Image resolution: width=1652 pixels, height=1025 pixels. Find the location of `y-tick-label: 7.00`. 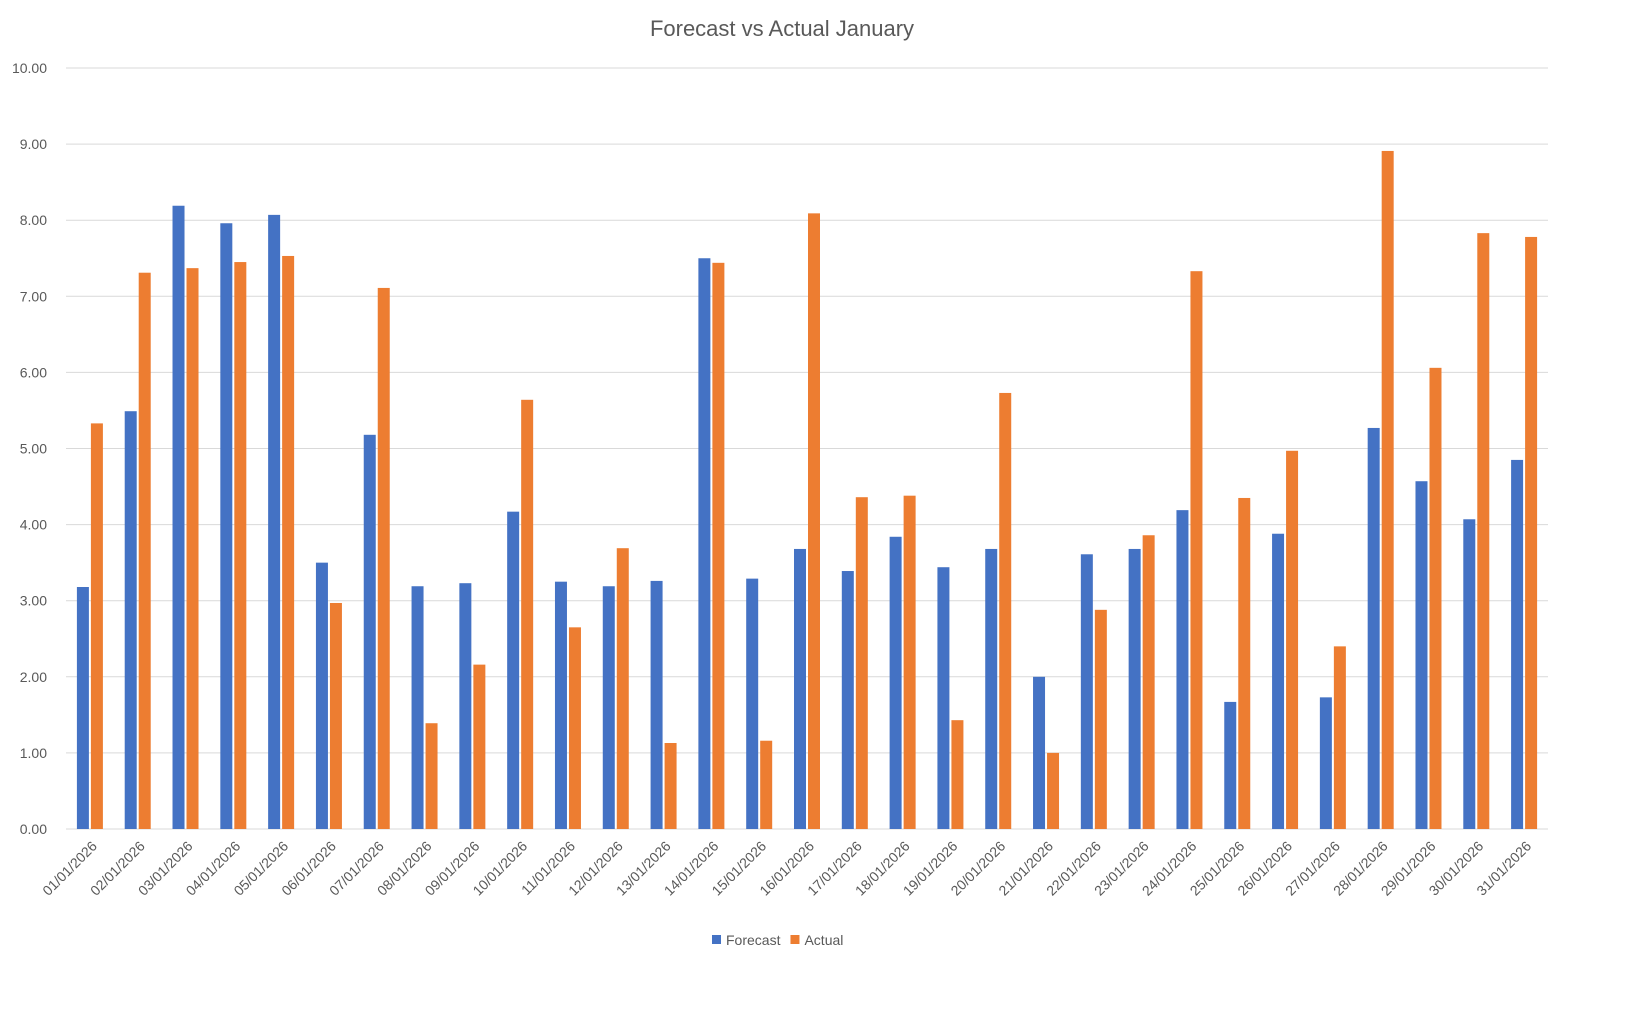

y-tick-label: 7.00 is located at coordinates (33, 296).